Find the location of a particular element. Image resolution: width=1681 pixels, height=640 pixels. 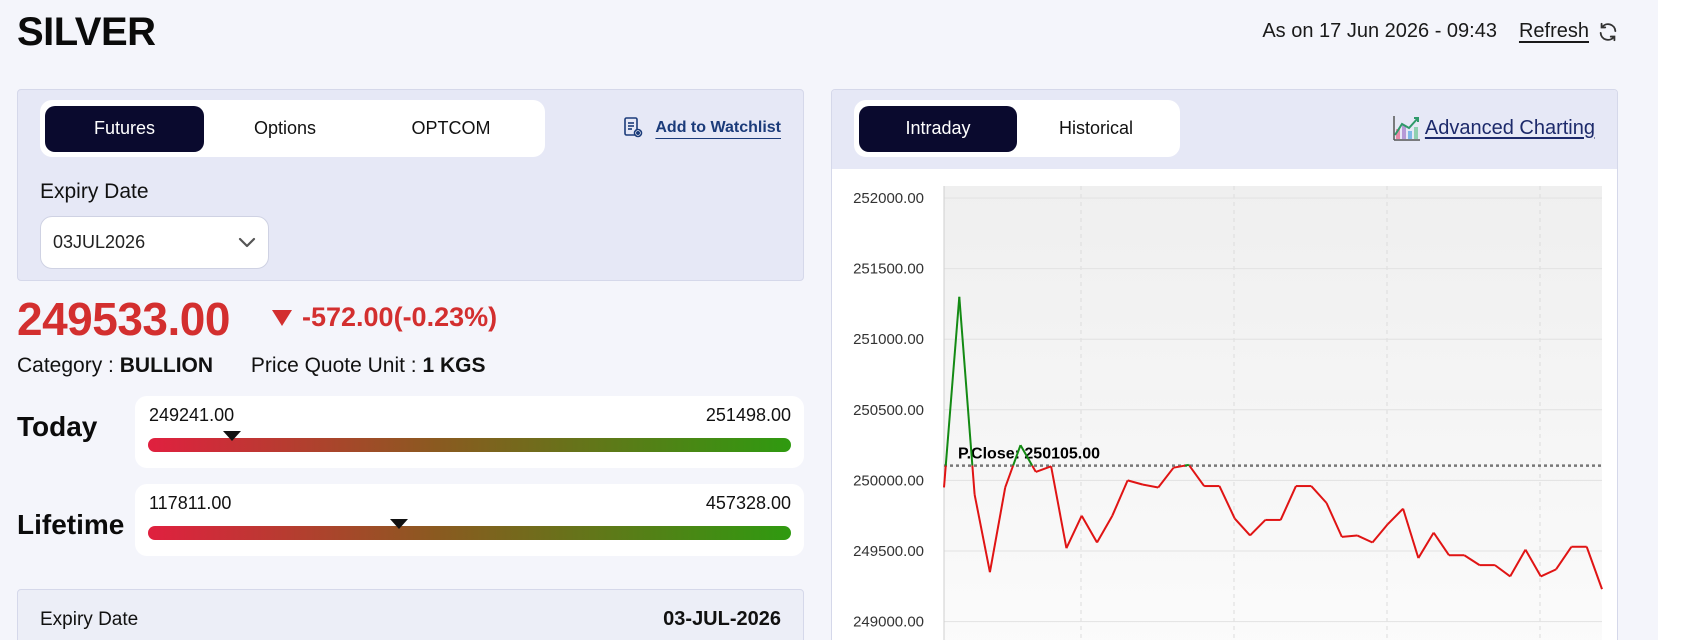

lifetime-low: 117811.00 is located at coordinates (190, 503).